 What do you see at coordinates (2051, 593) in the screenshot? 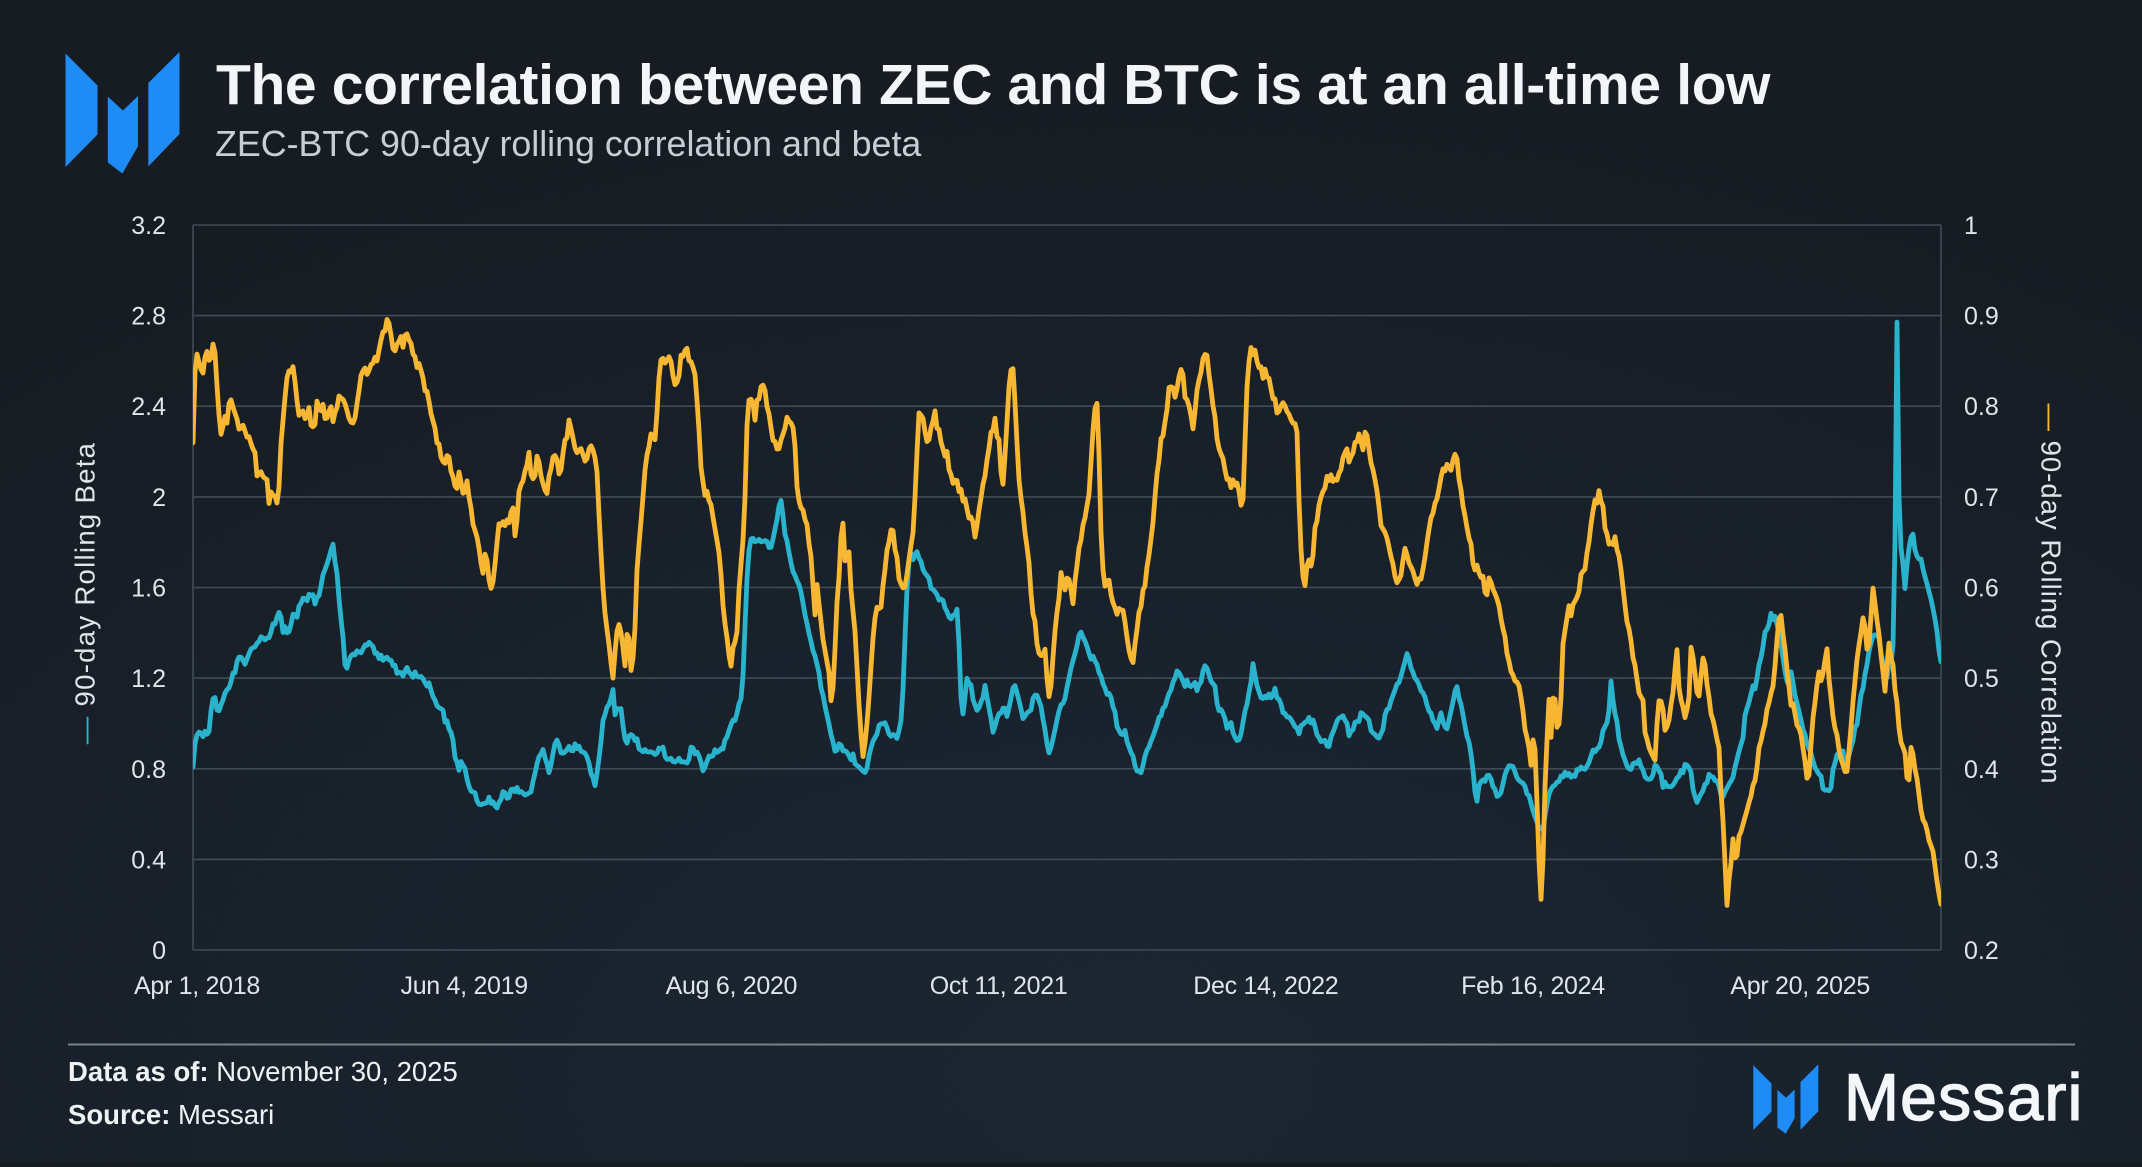
I see `svg-text: — 90-day Rolling Correlation` at bounding box center [2051, 593].